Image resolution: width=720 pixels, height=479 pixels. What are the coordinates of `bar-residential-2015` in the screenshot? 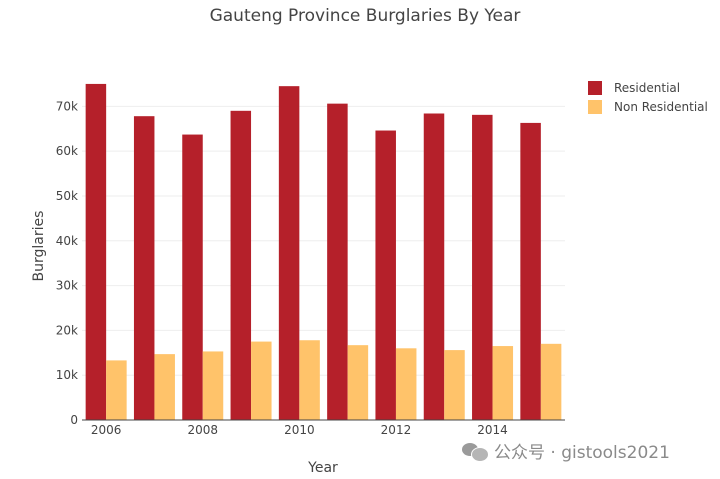 It's located at (530, 271).